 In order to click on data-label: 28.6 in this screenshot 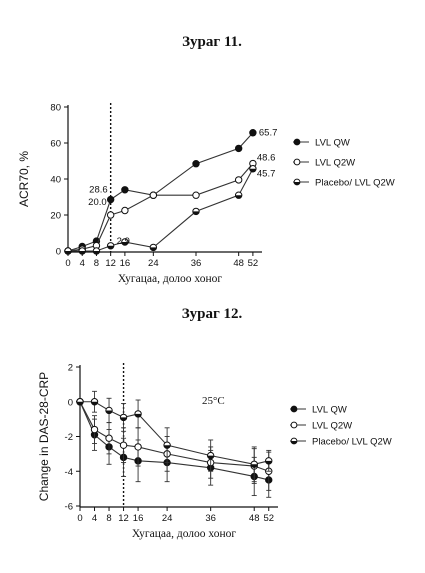, I will do `click(98, 190)`.